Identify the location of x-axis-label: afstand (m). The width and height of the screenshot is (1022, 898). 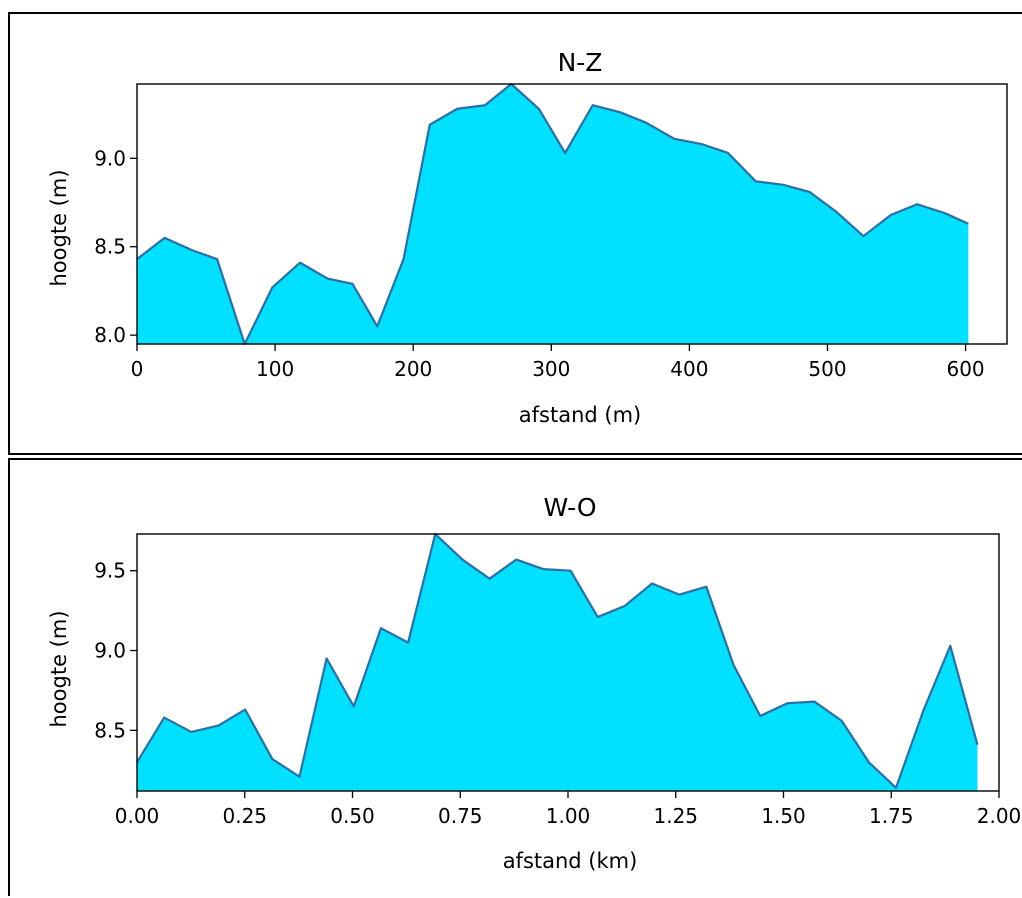
(580, 415).